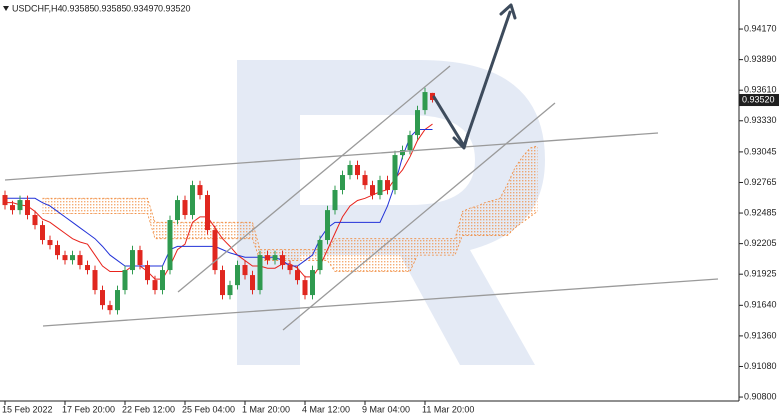 This screenshot has width=782, height=419. What do you see at coordinates (760, 182) in the screenshot?
I see `y-tick-label: 0.92765` at bounding box center [760, 182].